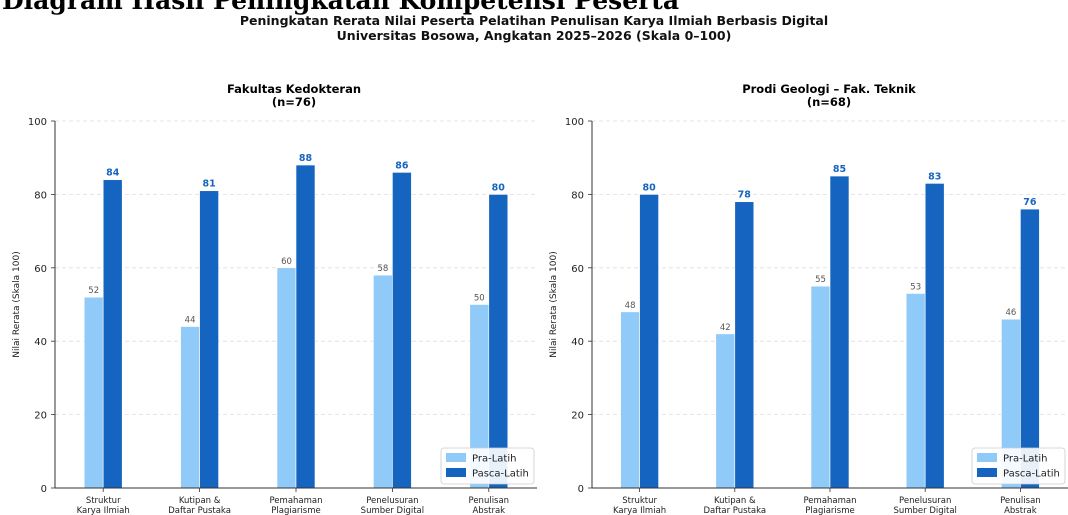  Describe the element at coordinates (745, 195) in the screenshot. I see `data-label-pasca: 78` at that location.